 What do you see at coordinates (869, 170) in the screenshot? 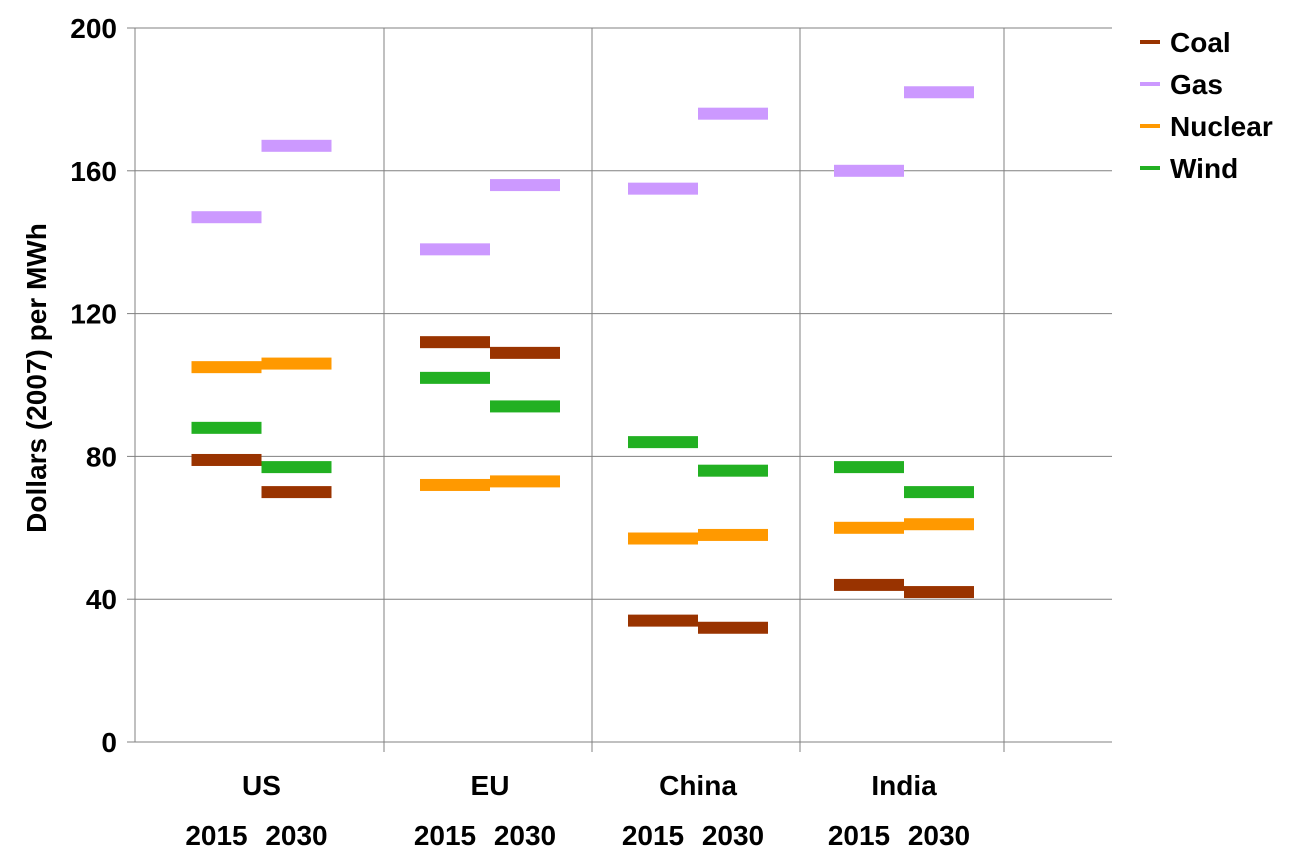
I see `mark-gas-india-2015` at bounding box center [869, 170].